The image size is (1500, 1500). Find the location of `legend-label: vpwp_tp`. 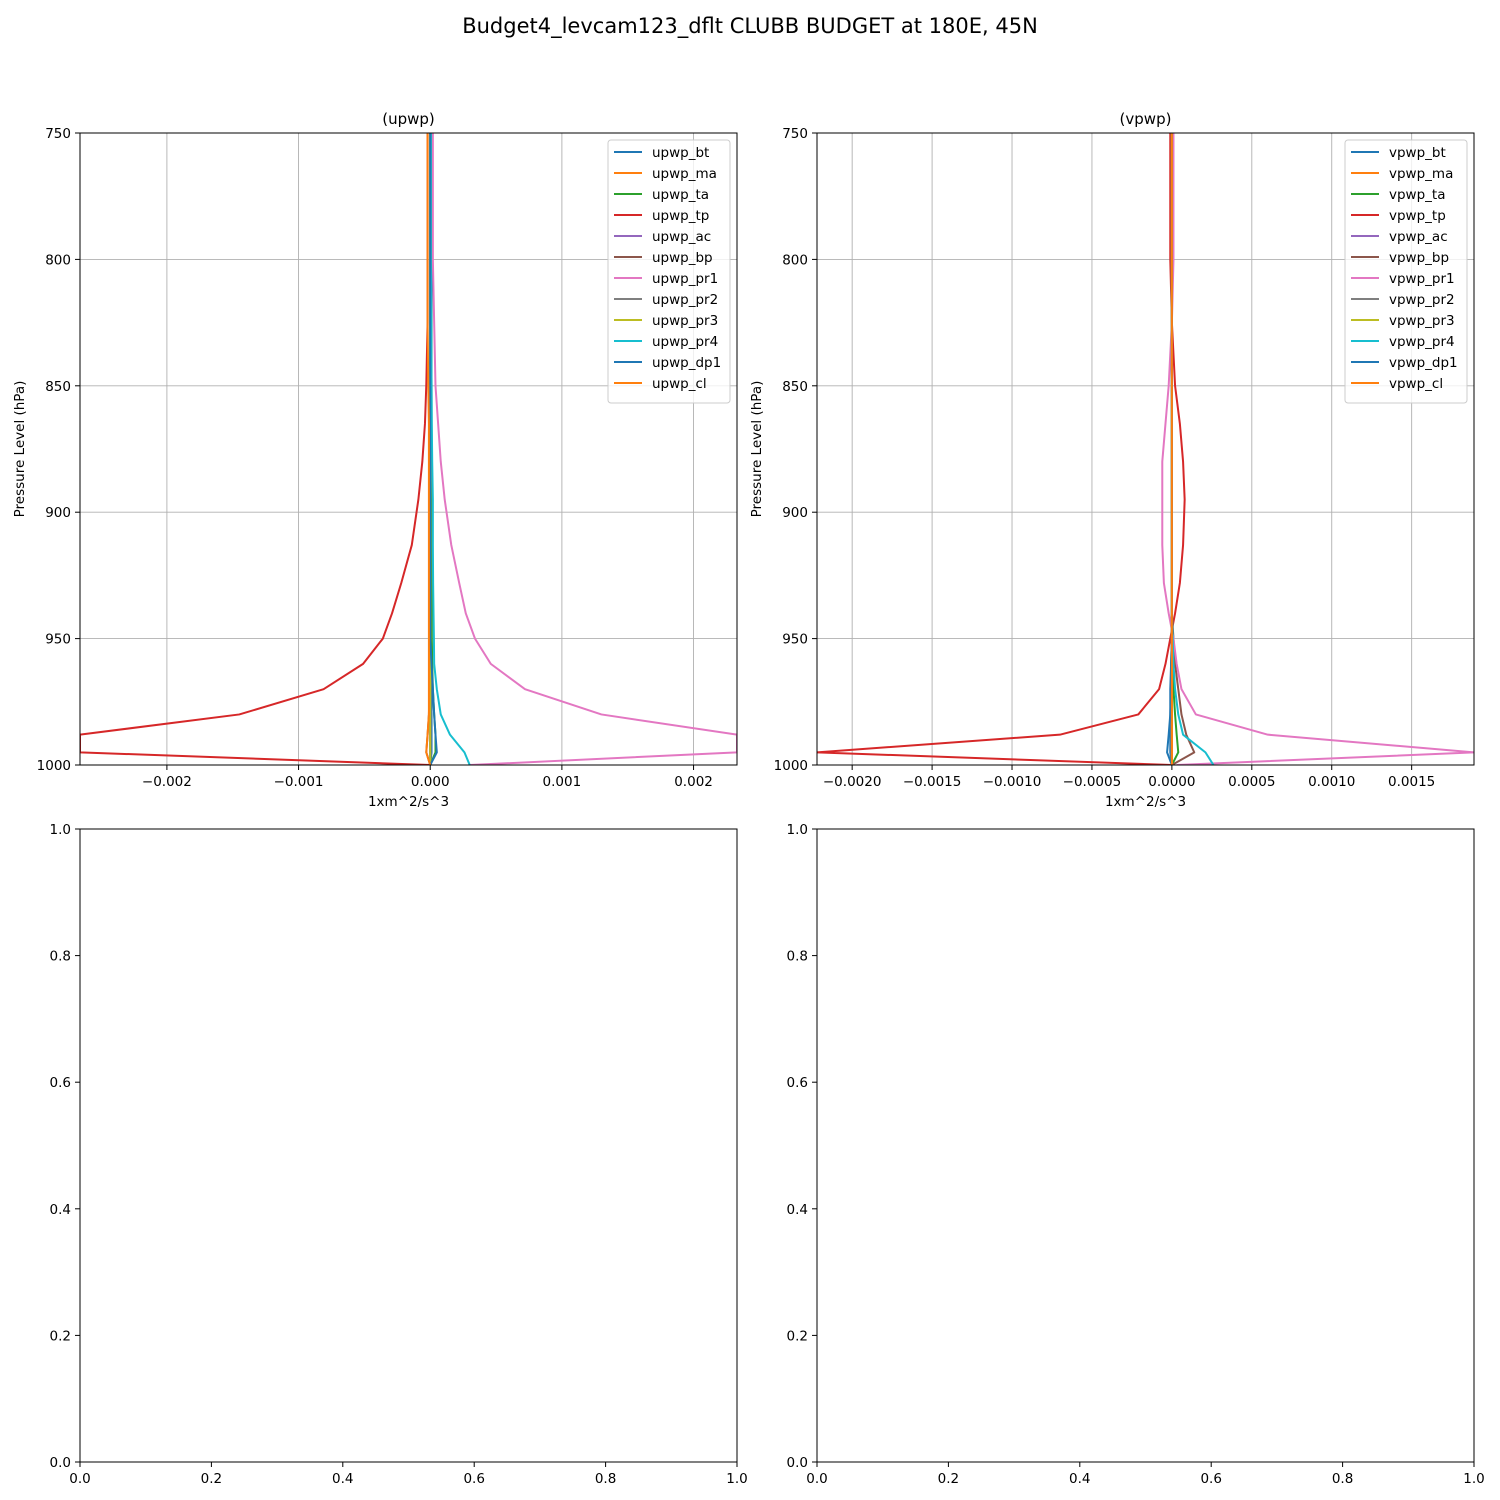

legend-label: vpwp_tp is located at coordinates (1417, 216).